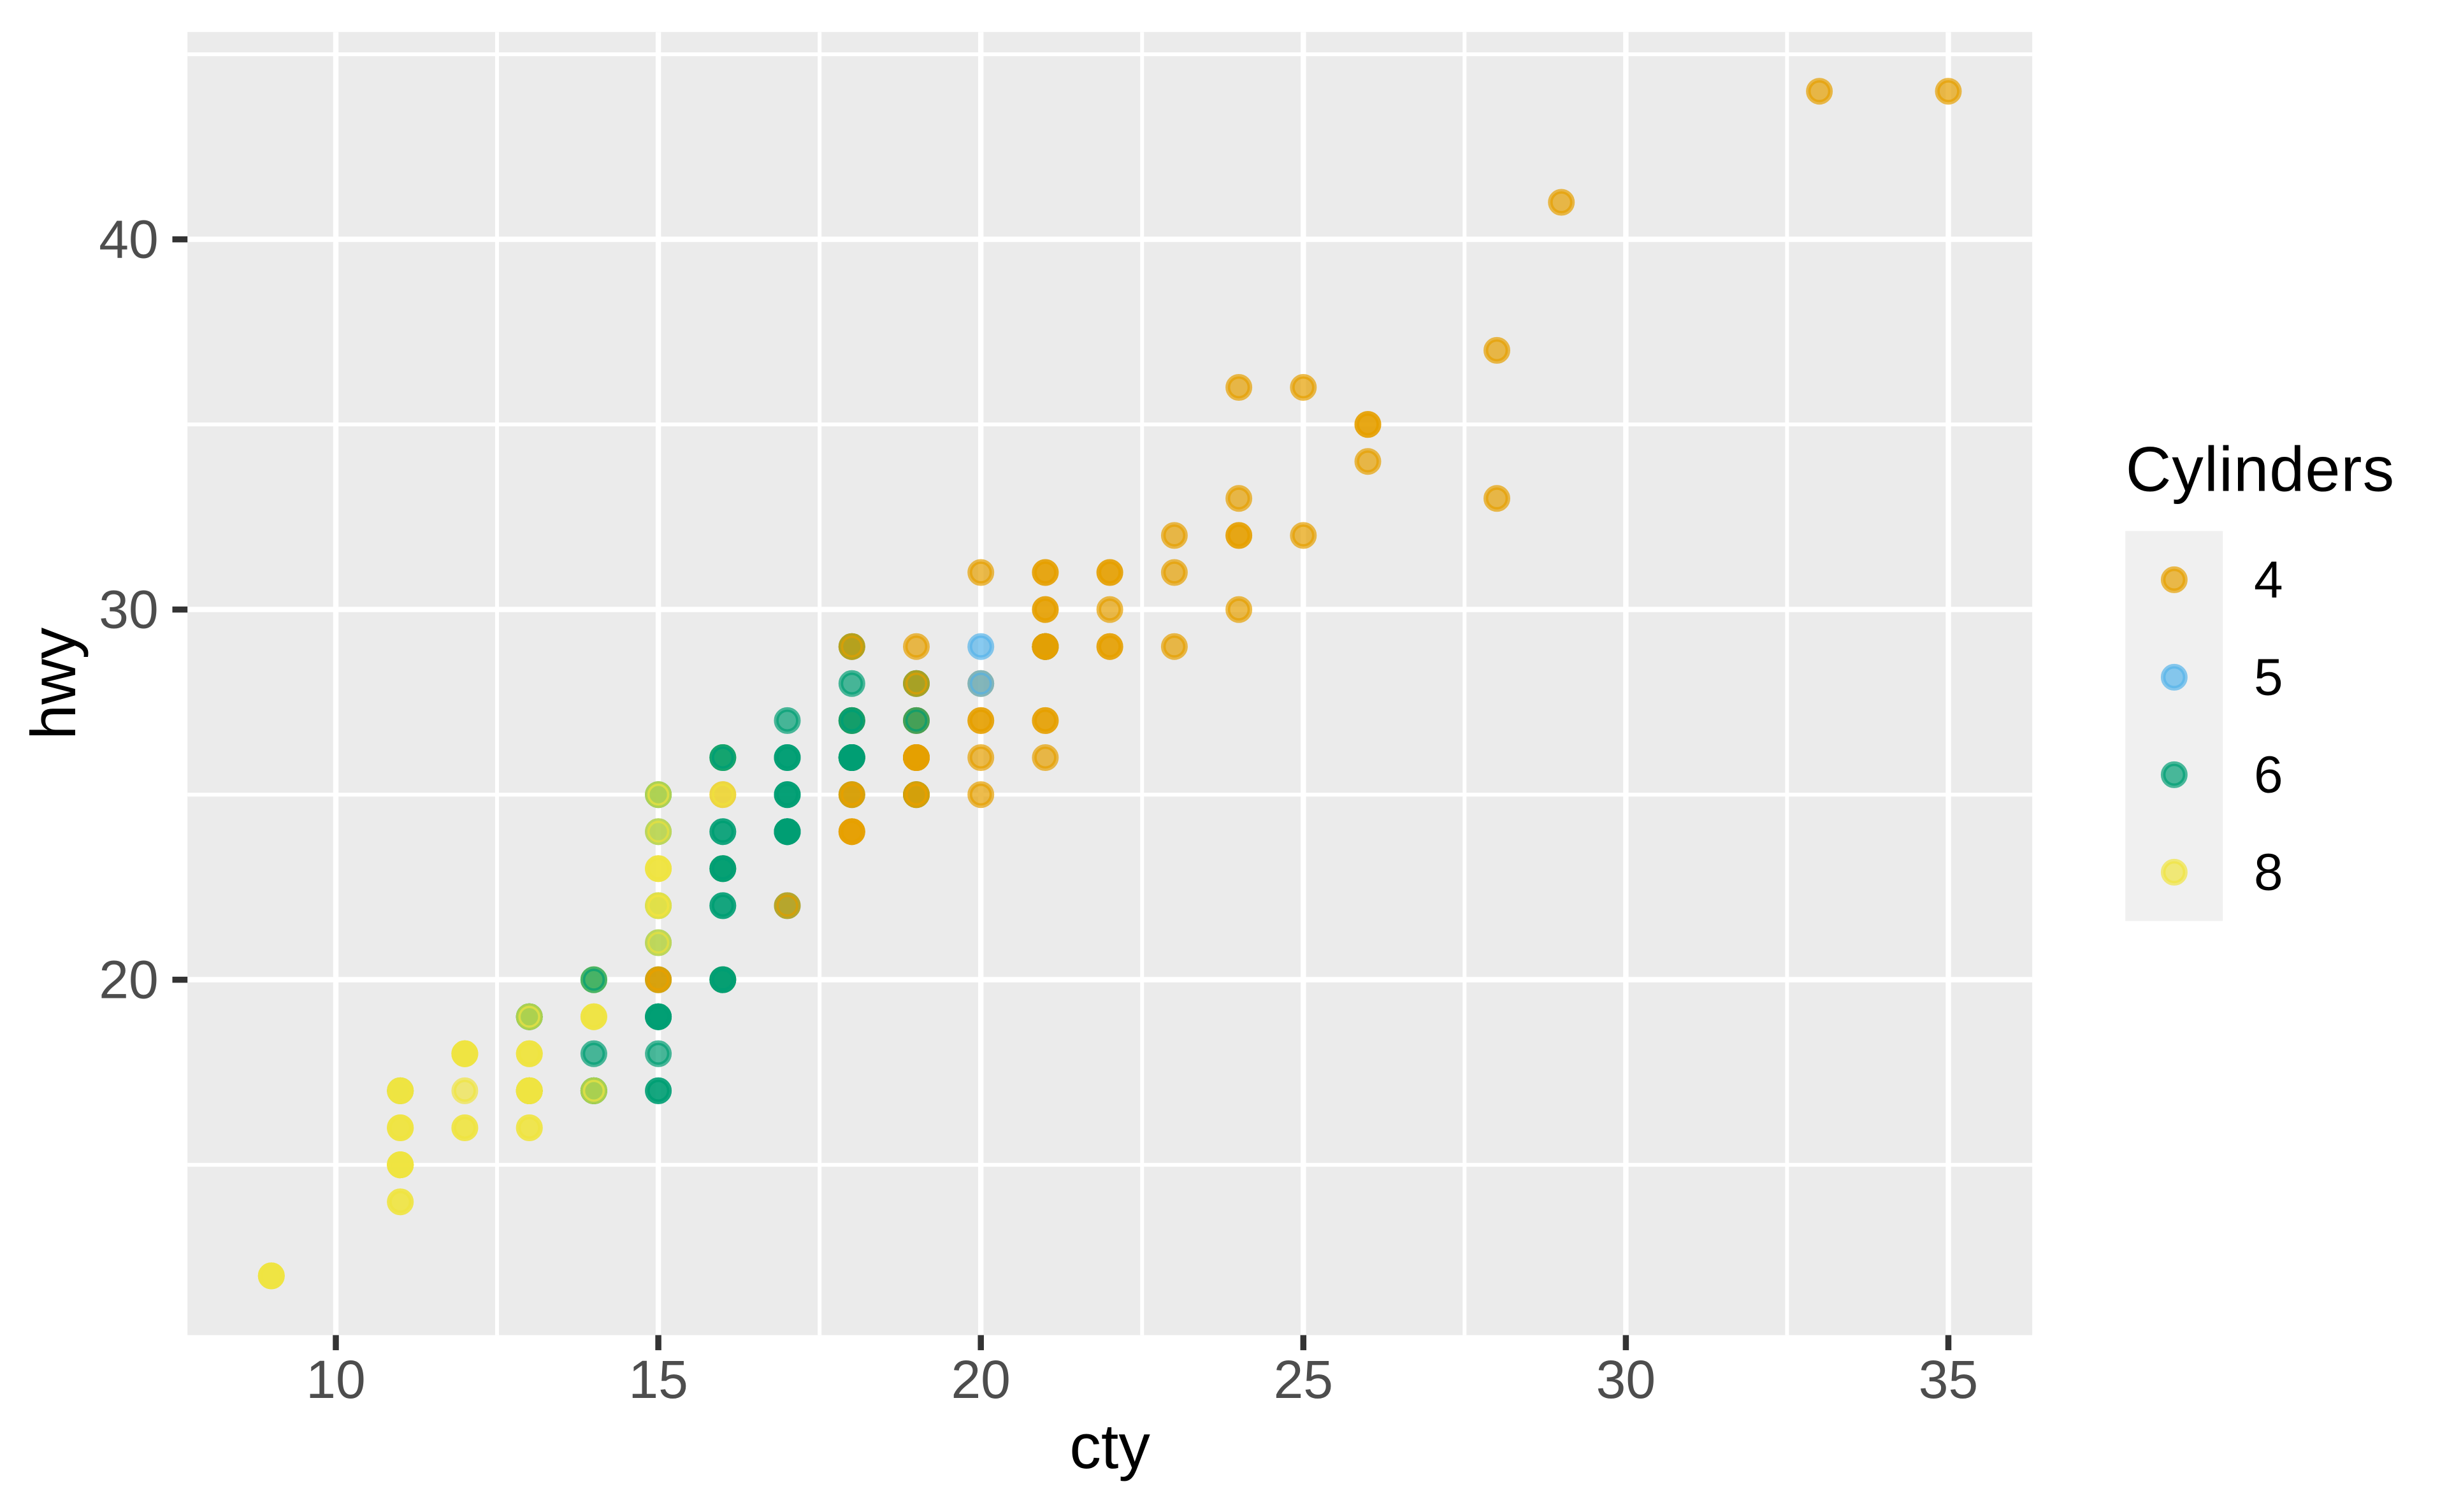 This screenshot has height=1512, width=2447. What do you see at coordinates (1303, 1379) in the screenshot?
I see `svg-text: 25` at bounding box center [1303, 1379].